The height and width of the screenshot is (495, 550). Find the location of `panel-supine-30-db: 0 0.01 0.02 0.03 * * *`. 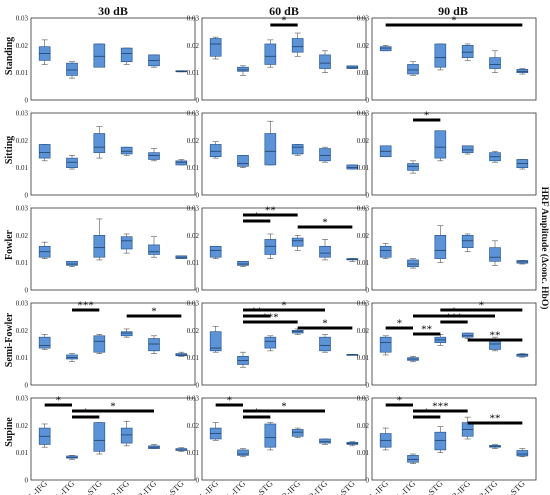

panel-supine-30-db: 0 0.01 0.02 0.03 * * * is located at coordinates (106, 440).